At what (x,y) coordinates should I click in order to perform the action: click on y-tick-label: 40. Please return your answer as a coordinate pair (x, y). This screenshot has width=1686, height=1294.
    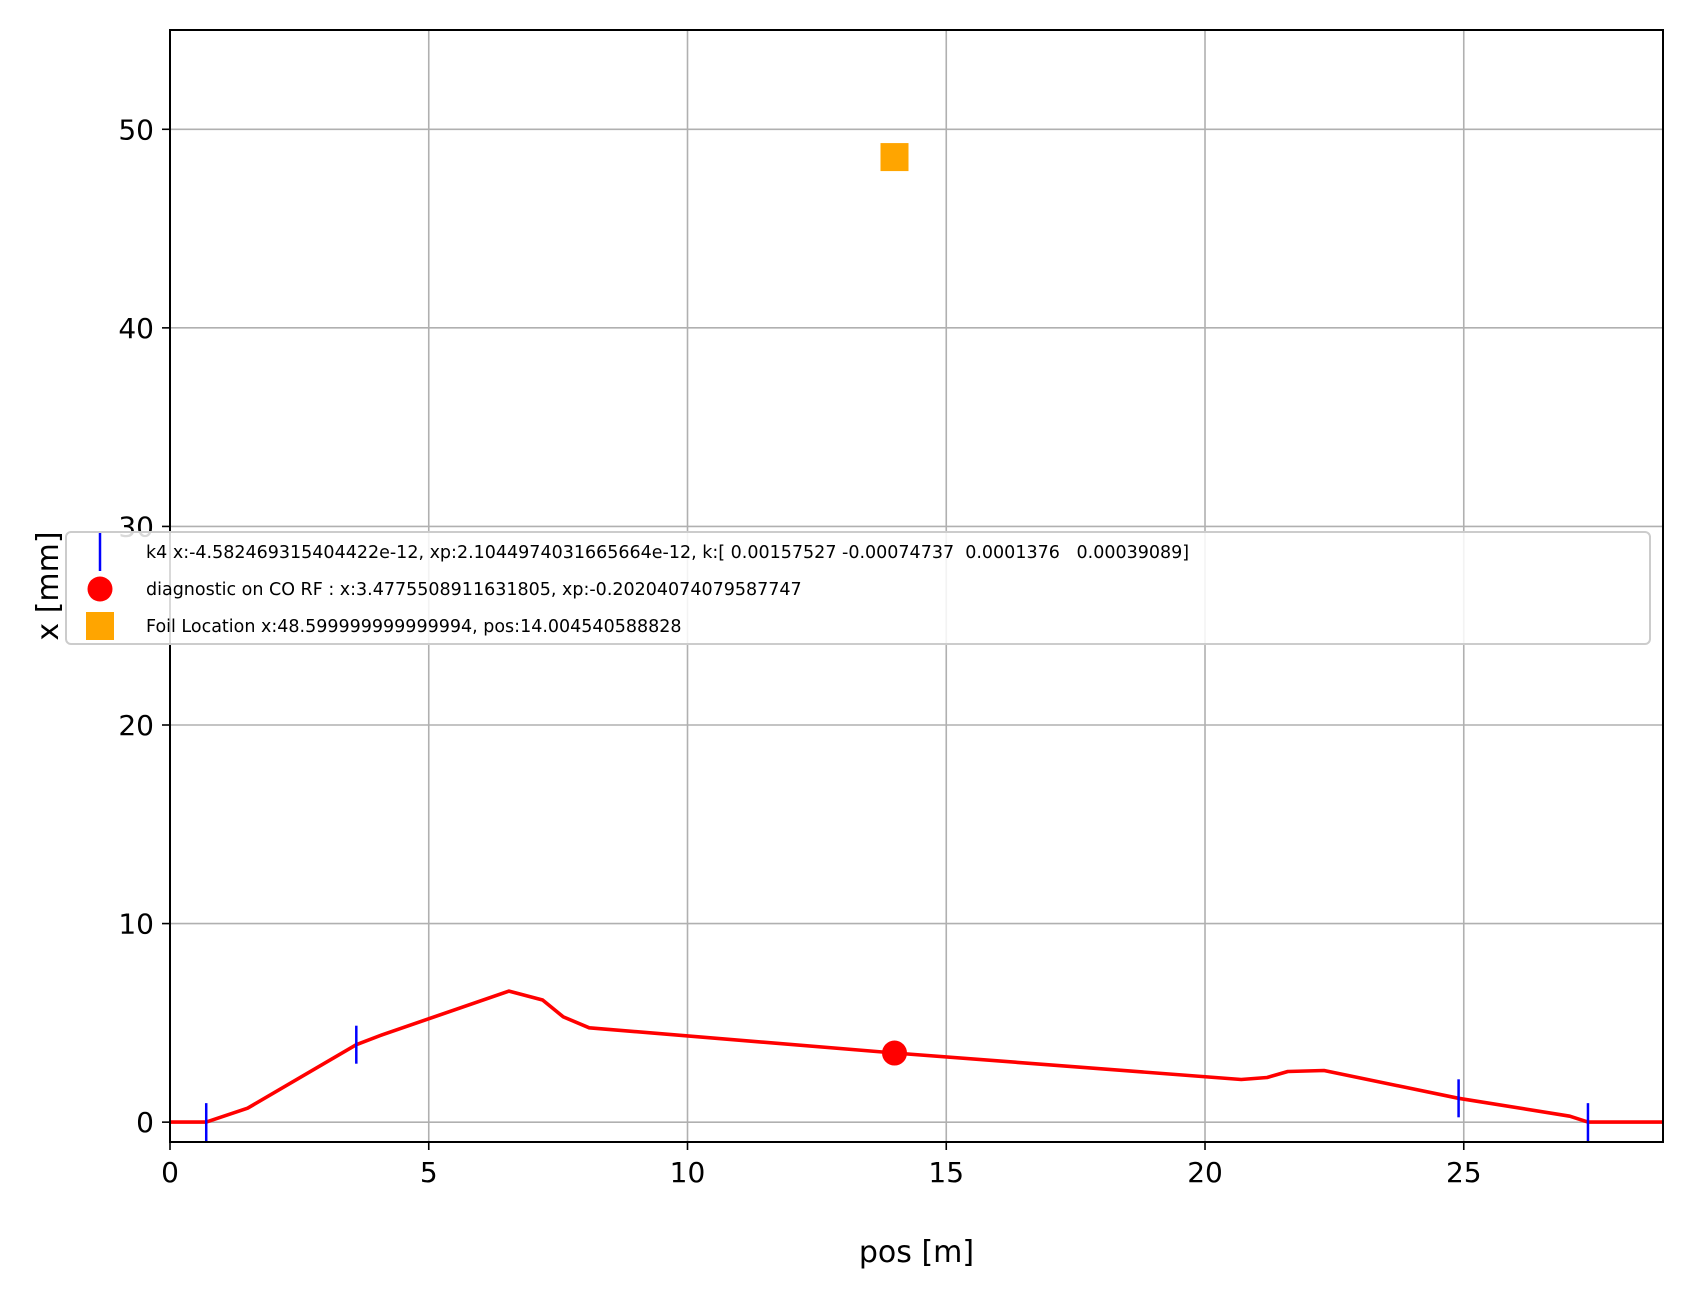
    Looking at the image, I should click on (136, 328).